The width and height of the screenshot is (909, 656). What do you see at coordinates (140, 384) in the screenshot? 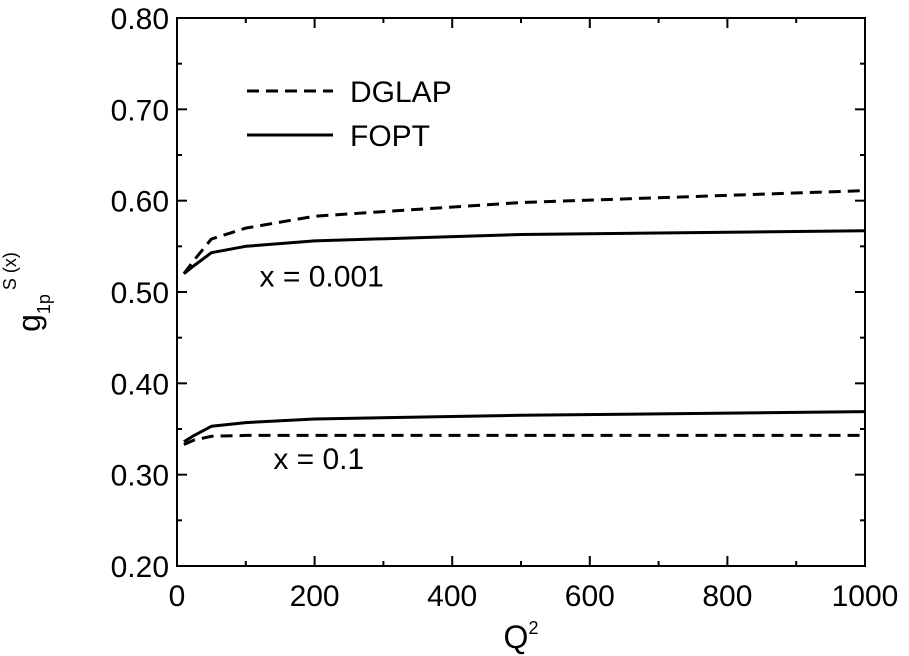
I see `y-tick-label: 0.40` at bounding box center [140, 384].